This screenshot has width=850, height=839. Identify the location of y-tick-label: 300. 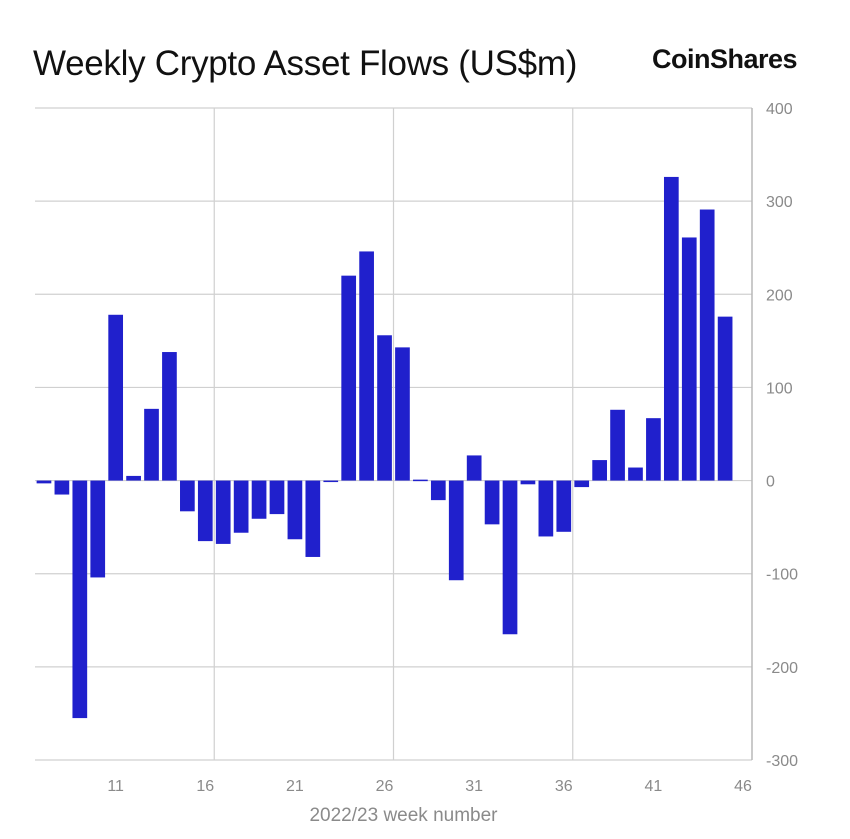
(779, 202).